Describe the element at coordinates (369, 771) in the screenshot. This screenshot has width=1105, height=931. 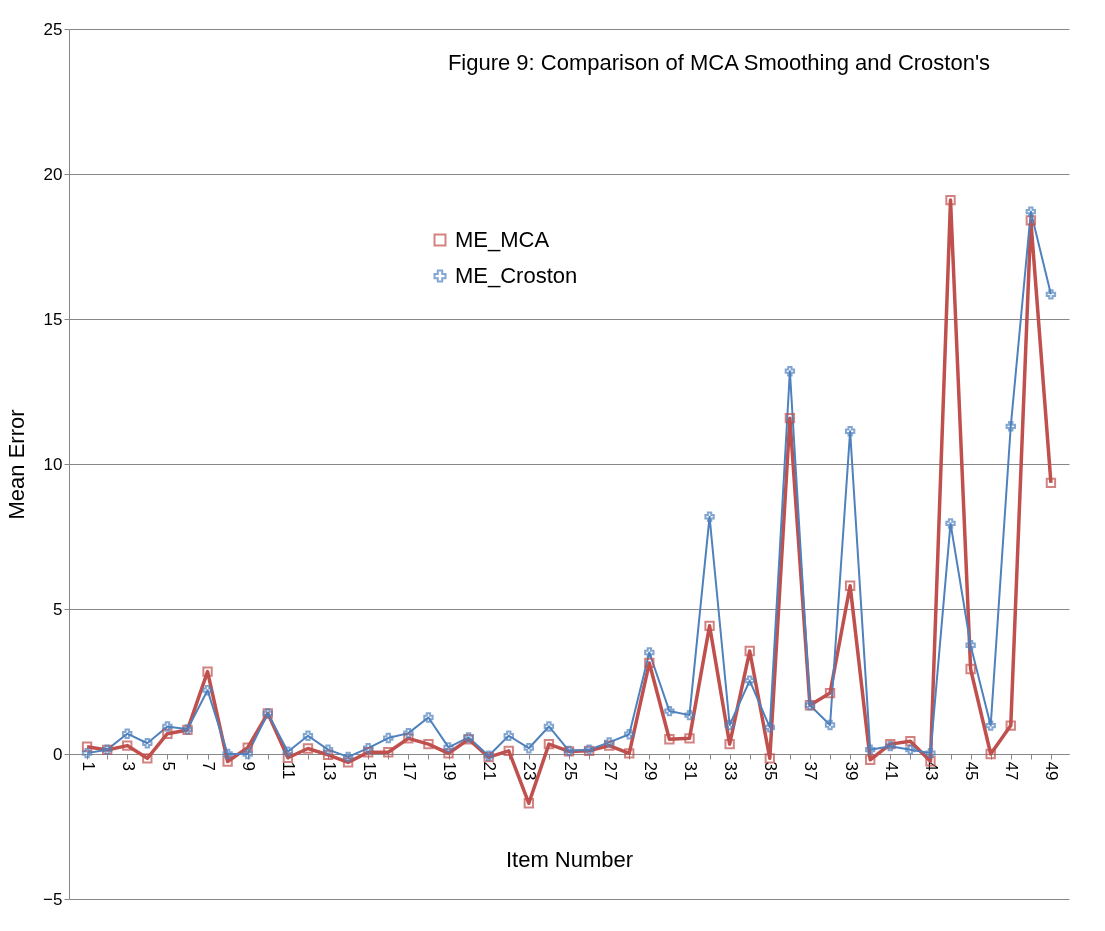
I see `x-tick-label: 15` at that location.